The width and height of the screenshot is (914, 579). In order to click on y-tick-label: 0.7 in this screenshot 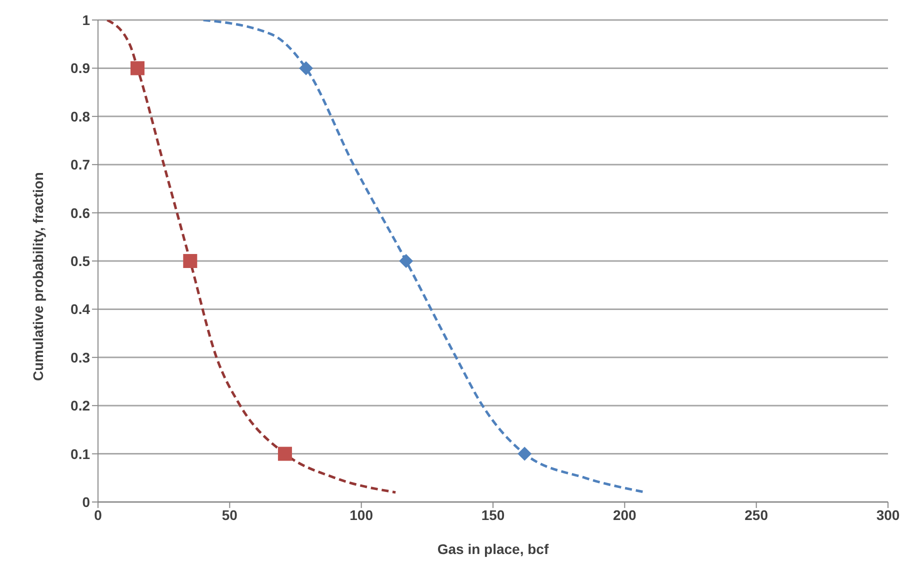, I will do `click(80, 164)`.